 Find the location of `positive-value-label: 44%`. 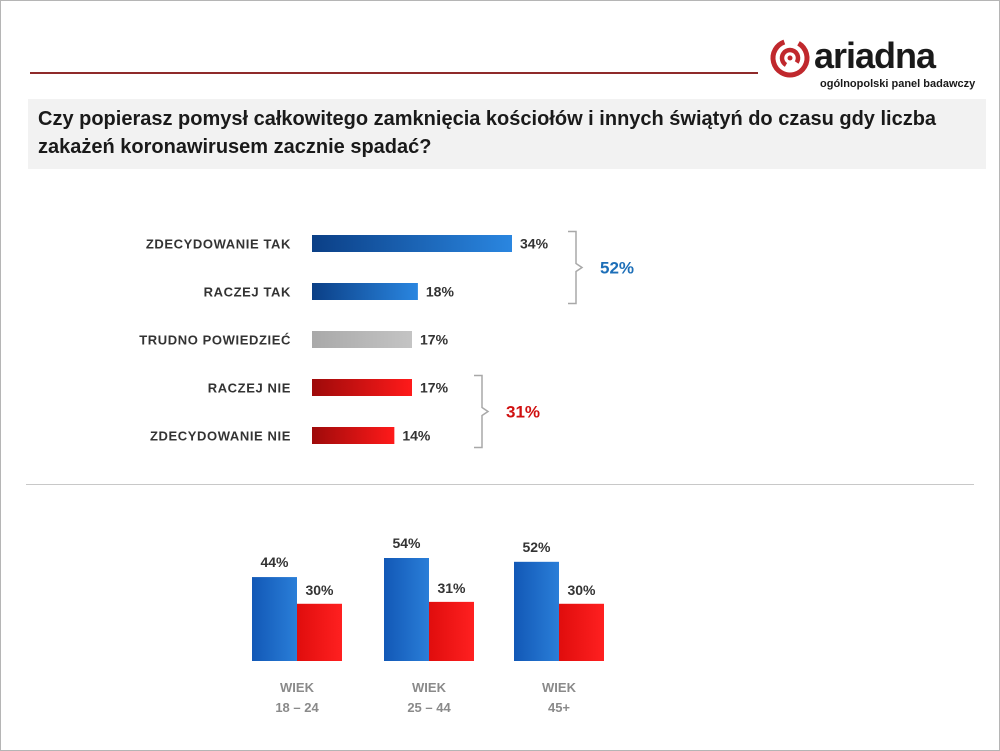

positive-value-label: 44% is located at coordinates (274, 562).